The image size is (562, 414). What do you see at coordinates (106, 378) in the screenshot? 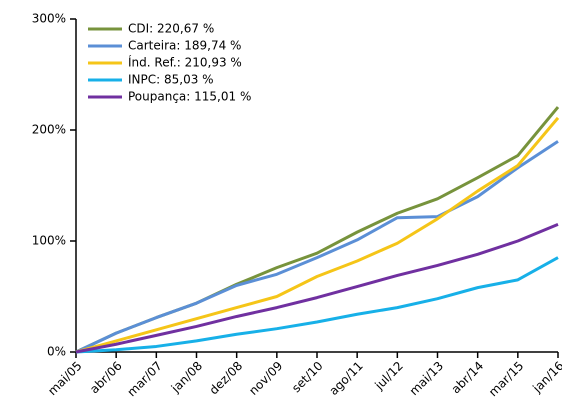
I see `x-tick-label: abr/06` at bounding box center [106, 378].